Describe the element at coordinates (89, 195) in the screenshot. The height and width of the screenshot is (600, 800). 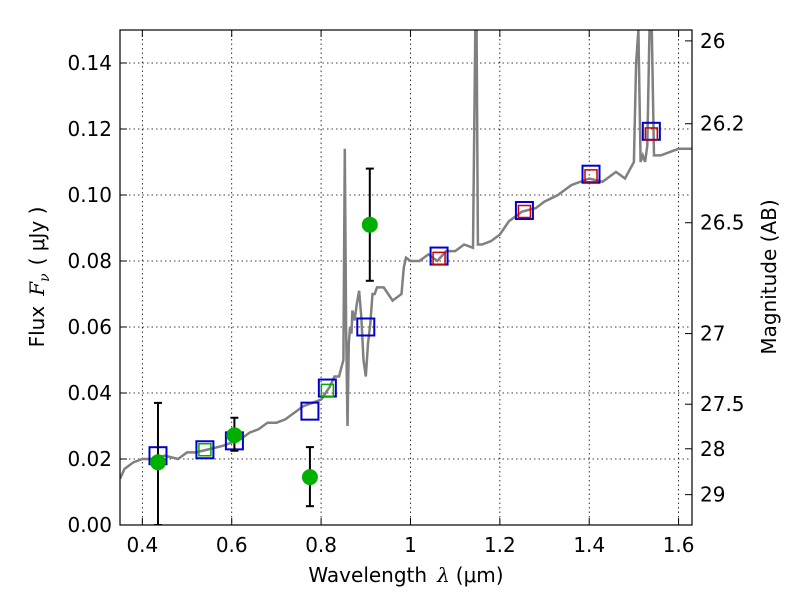
I see `y-tick-label: 0.10` at that location.